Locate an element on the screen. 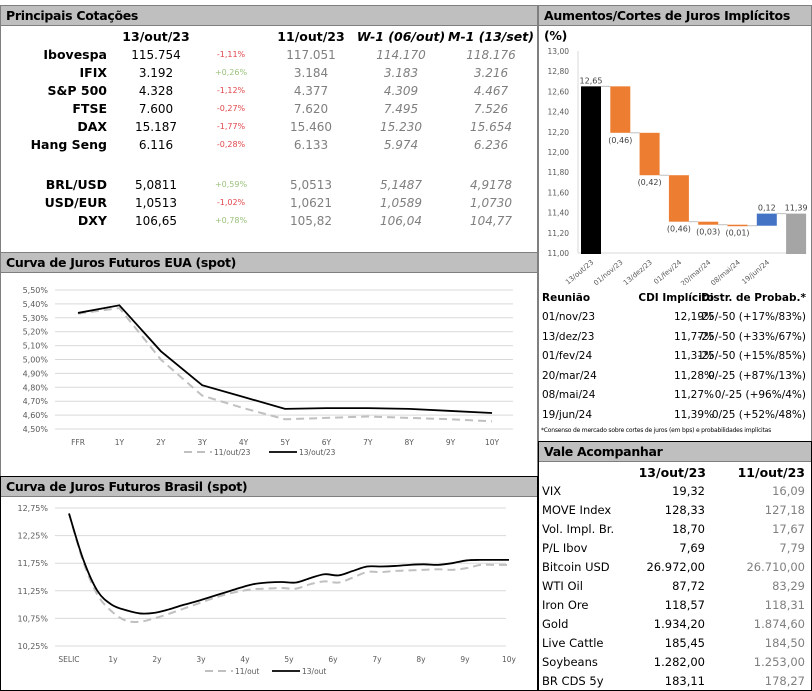  y-tick-label: 11,25% is located at coordinates (32, 591).